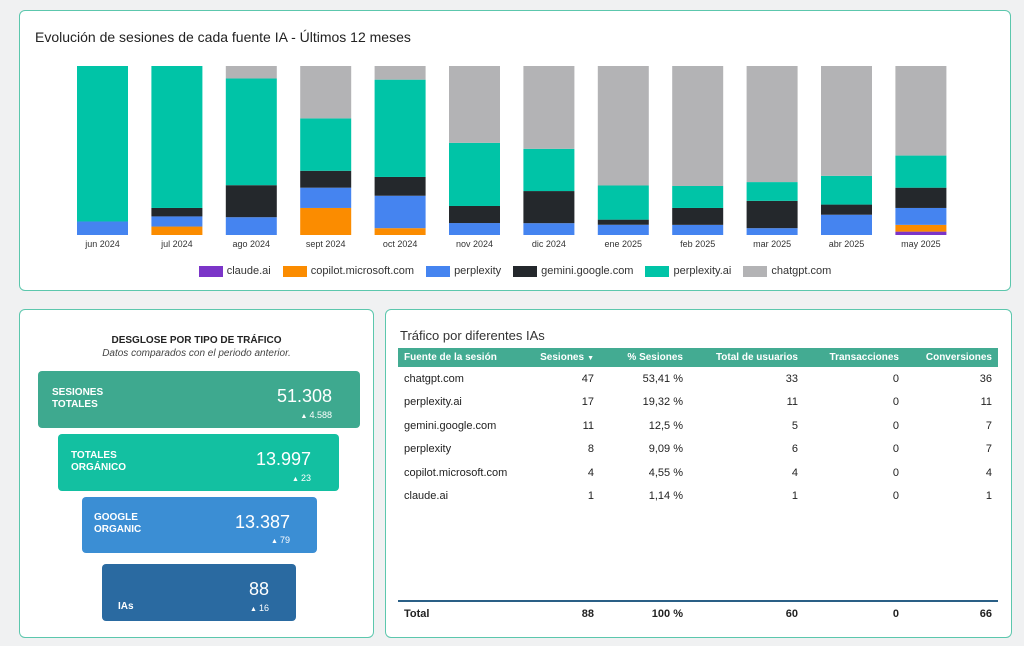  I want to click on cell-pct-sessions: 9,09 %, so click(665, 449).